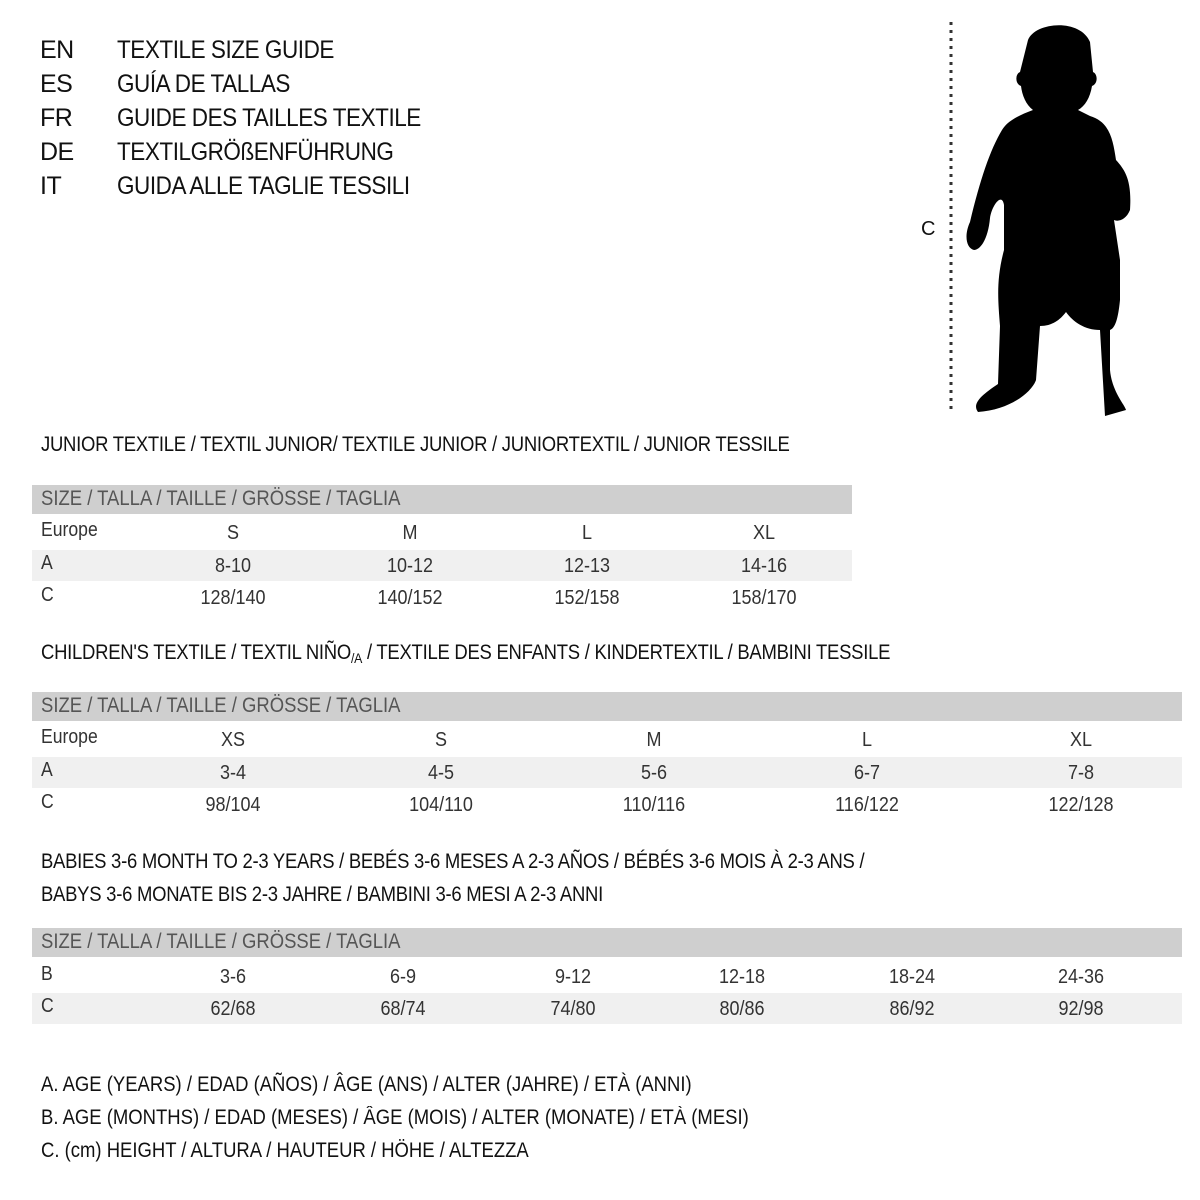 This screenshot has width=1200, height=1200. What do you see at coordinates (912, 1009) in the screenshot?
I see `table-cell: 86/92` at bounding box center [912, 1009].